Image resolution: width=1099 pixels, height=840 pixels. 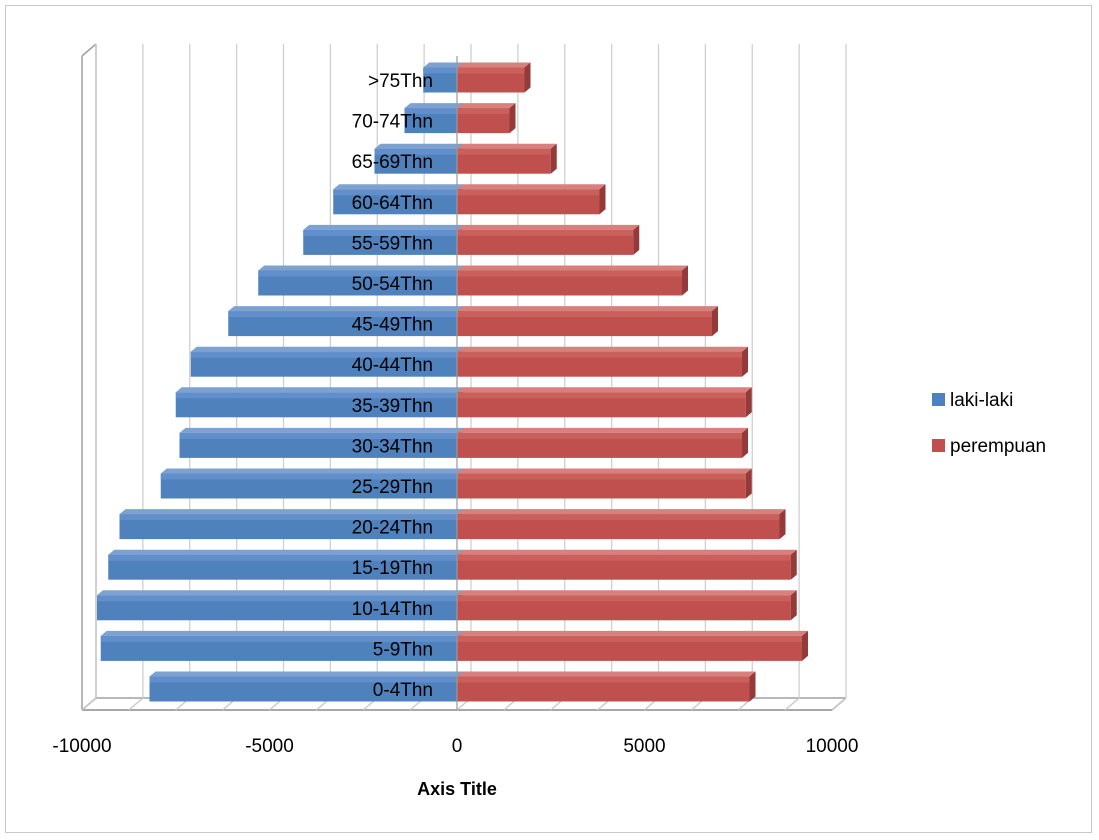 What do you see at coordinates (981, 400) in the screenshot?
I see `legend-label-laki-laki: laki-laki` at bounding box center [981, 400].